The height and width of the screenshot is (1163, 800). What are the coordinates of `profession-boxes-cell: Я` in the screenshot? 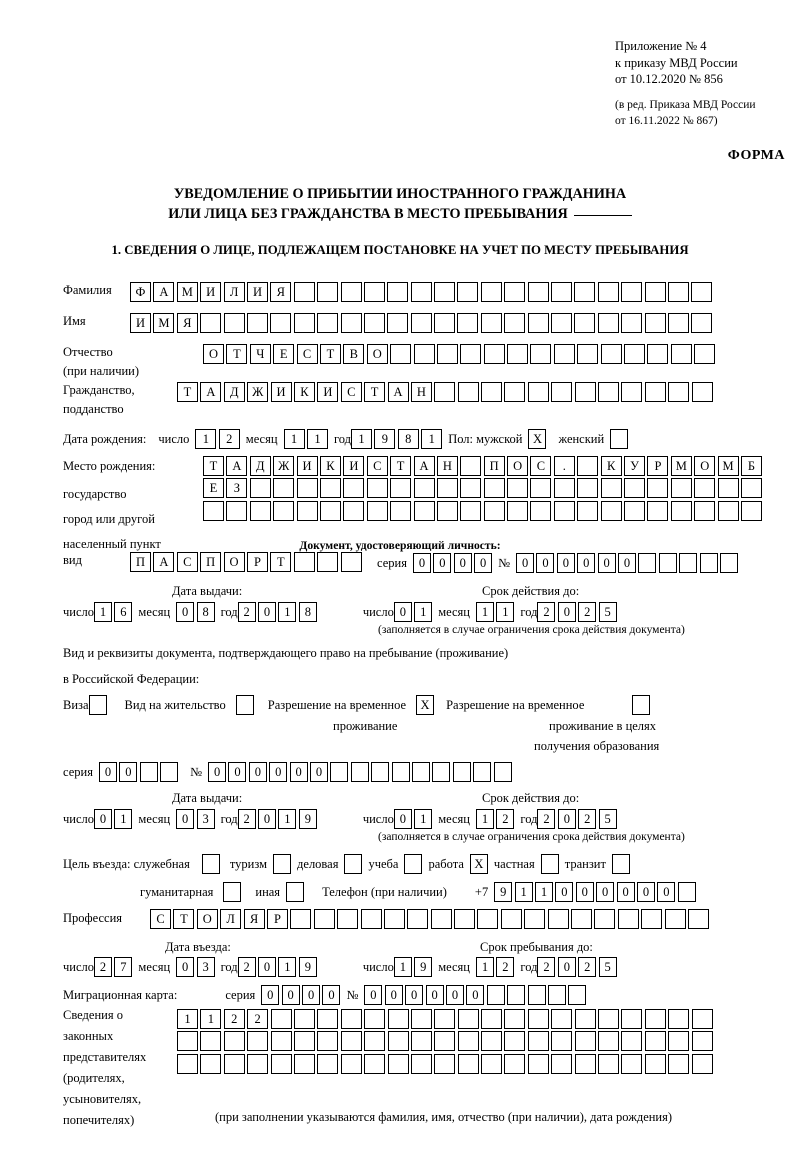 It's located at (254, 919).